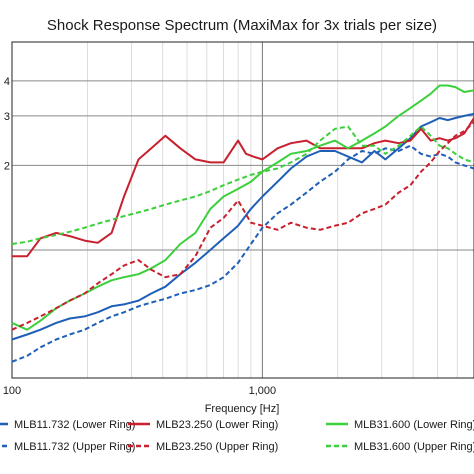  I want to click on y-tick-label: 3, so click(7, 117).